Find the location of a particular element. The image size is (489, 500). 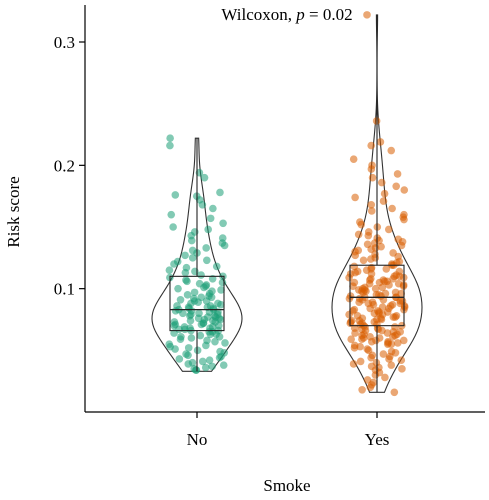

x-tick-label: Yes is located at coordinates (377, 439).